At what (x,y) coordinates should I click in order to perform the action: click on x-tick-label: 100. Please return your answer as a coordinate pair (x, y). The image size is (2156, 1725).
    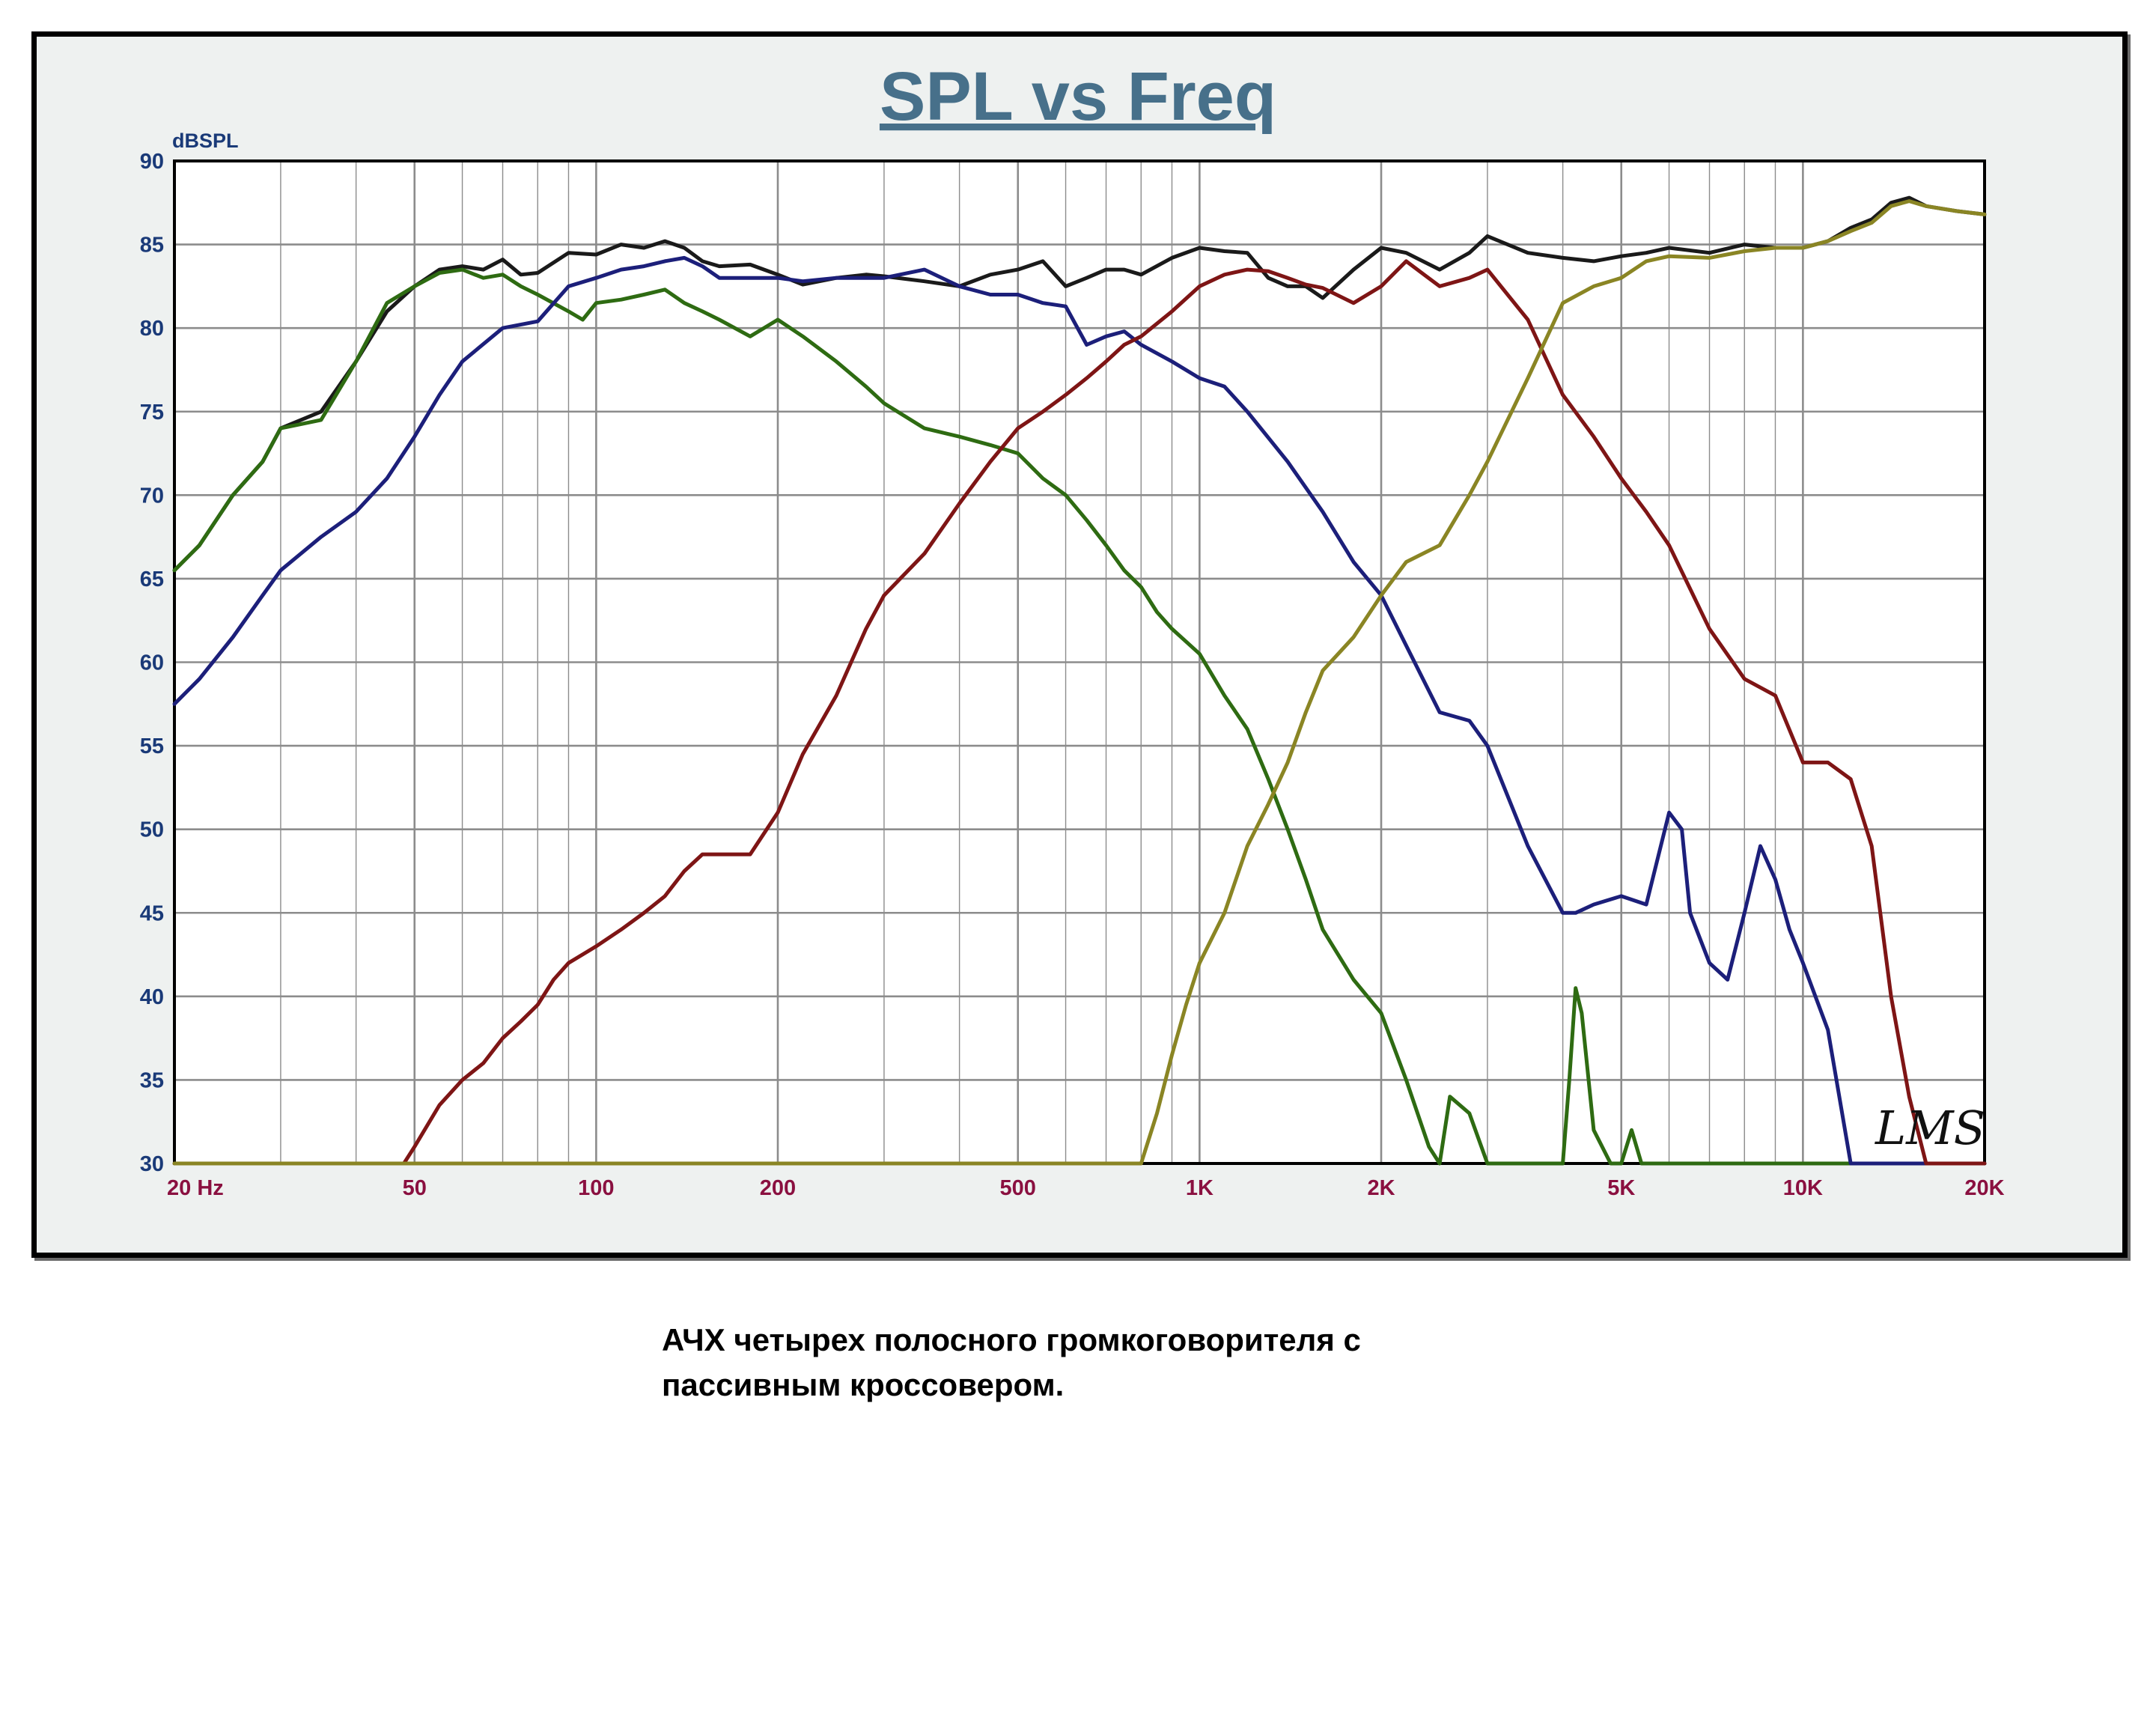
    Looking at the image, I should click on (596, 1188).